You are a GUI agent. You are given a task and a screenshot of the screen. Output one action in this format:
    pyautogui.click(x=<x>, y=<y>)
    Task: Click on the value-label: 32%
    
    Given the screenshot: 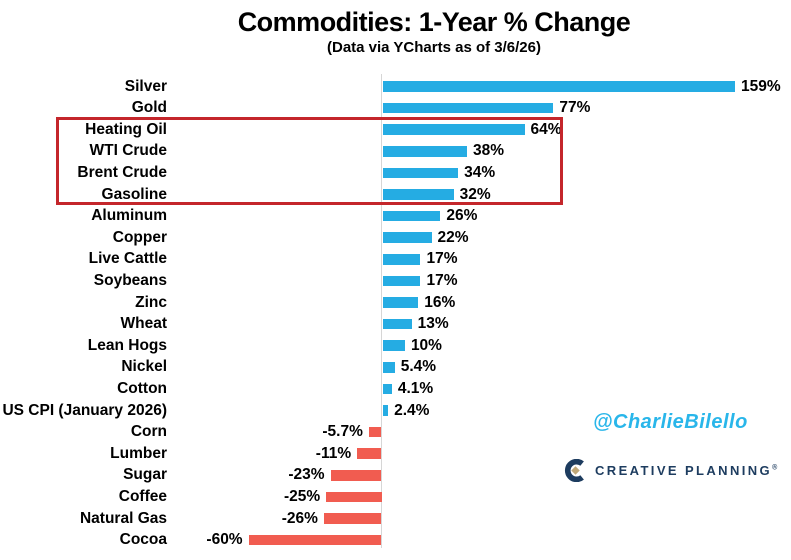 What is the action you would take?
    pyautogui.click(x=475, y=194)
    